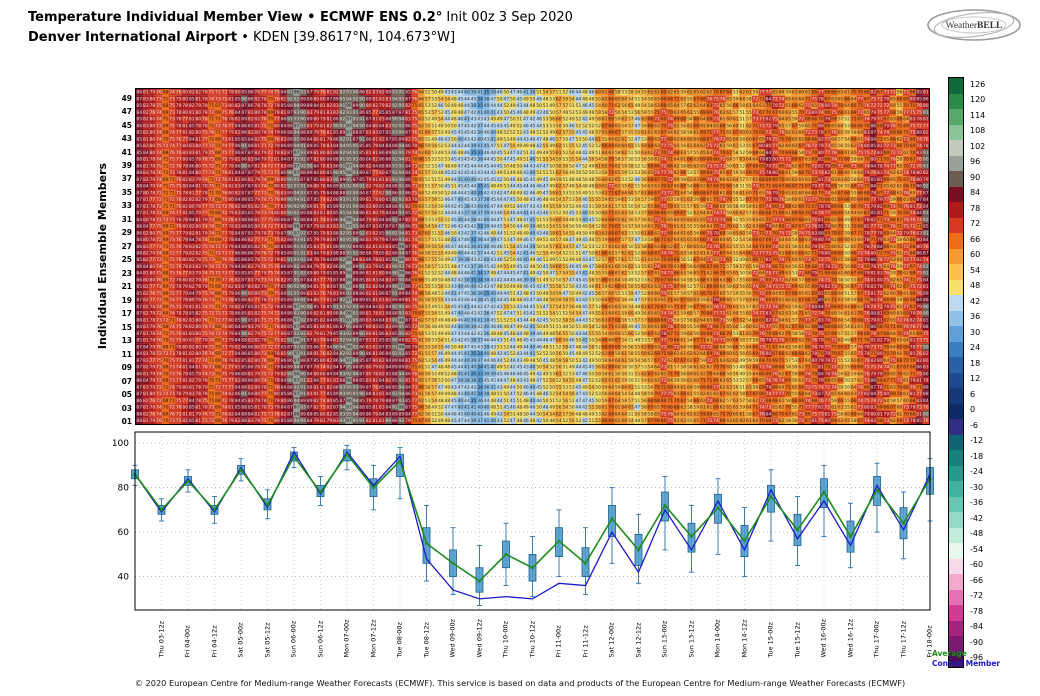 This screenshot has height=696, width=1040. What do you see at coordinates (126, 98) in the screenshot?
I see `member-tick-label: 49` at bounding box center [126, 98].